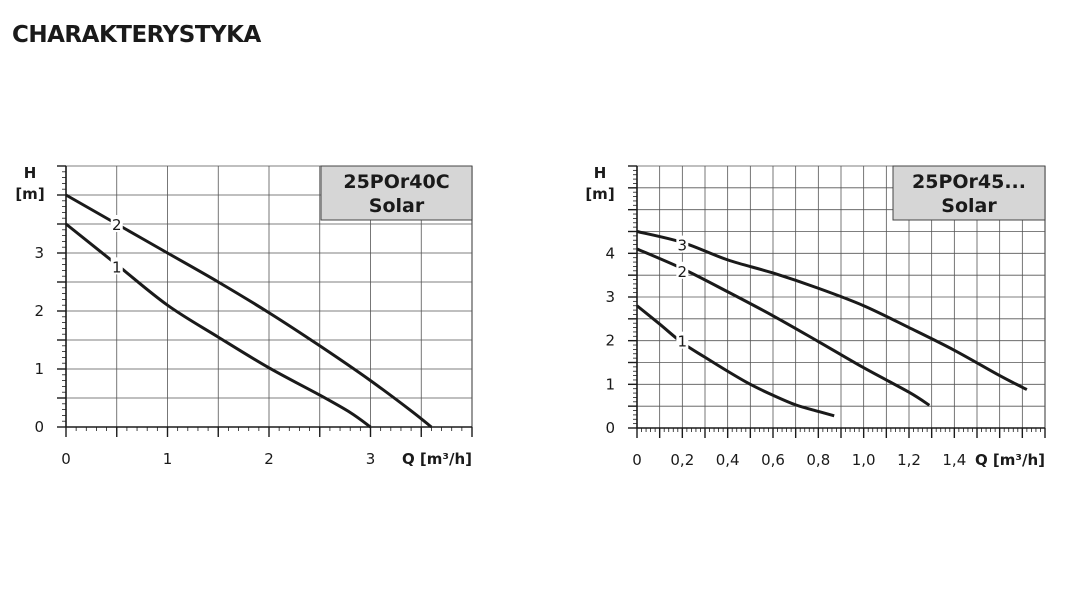 This screenshot has width=1081, height=600. Describe the element at coordinates (864, 460) in the screenshot. I see `x-tick-label: 1,0` at that location.